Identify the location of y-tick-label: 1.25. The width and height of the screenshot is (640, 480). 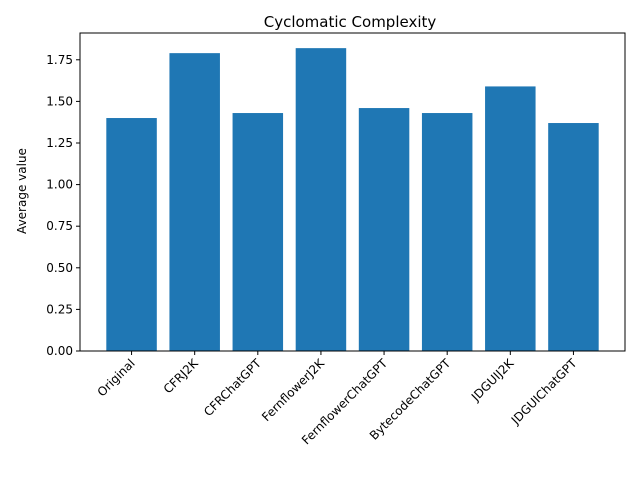
(59, 143).